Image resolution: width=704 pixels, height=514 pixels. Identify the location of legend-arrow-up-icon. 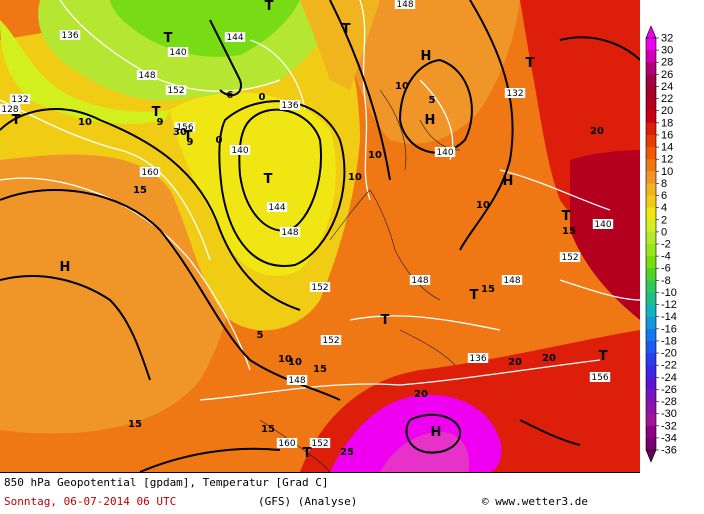
(651, 32).